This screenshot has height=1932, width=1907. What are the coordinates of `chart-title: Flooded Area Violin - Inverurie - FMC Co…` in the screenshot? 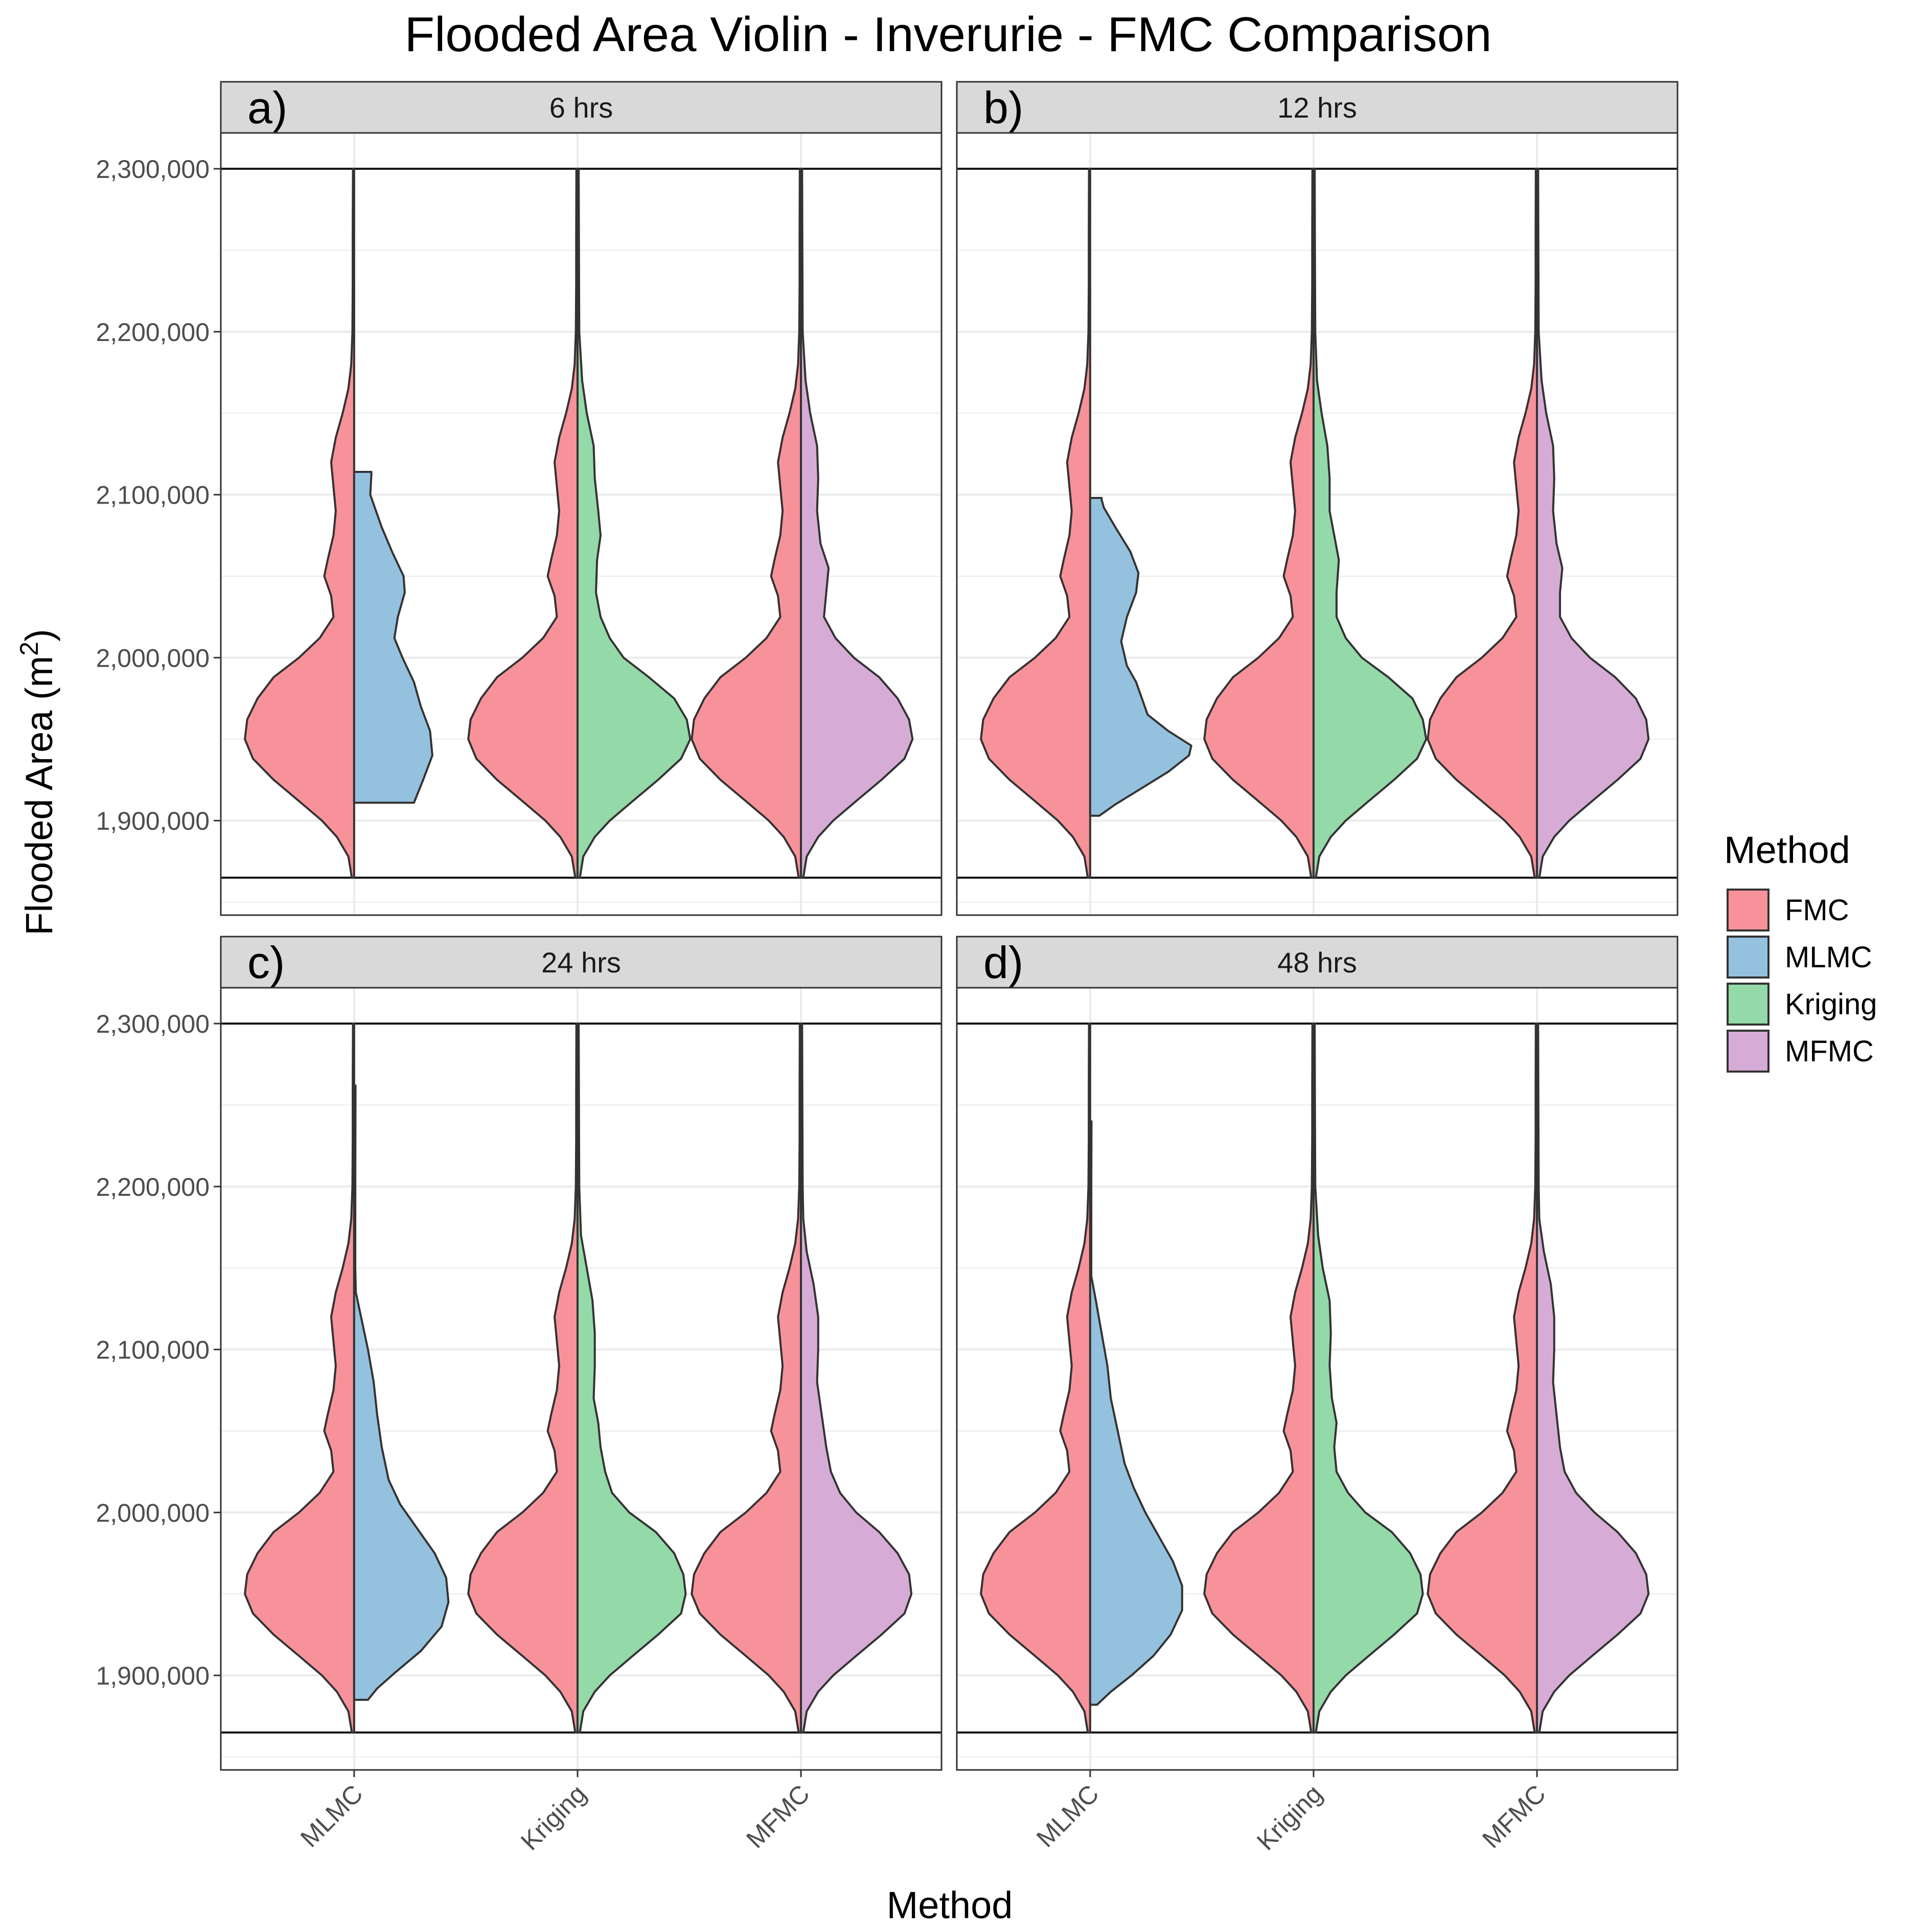 It's located at (948, 34).